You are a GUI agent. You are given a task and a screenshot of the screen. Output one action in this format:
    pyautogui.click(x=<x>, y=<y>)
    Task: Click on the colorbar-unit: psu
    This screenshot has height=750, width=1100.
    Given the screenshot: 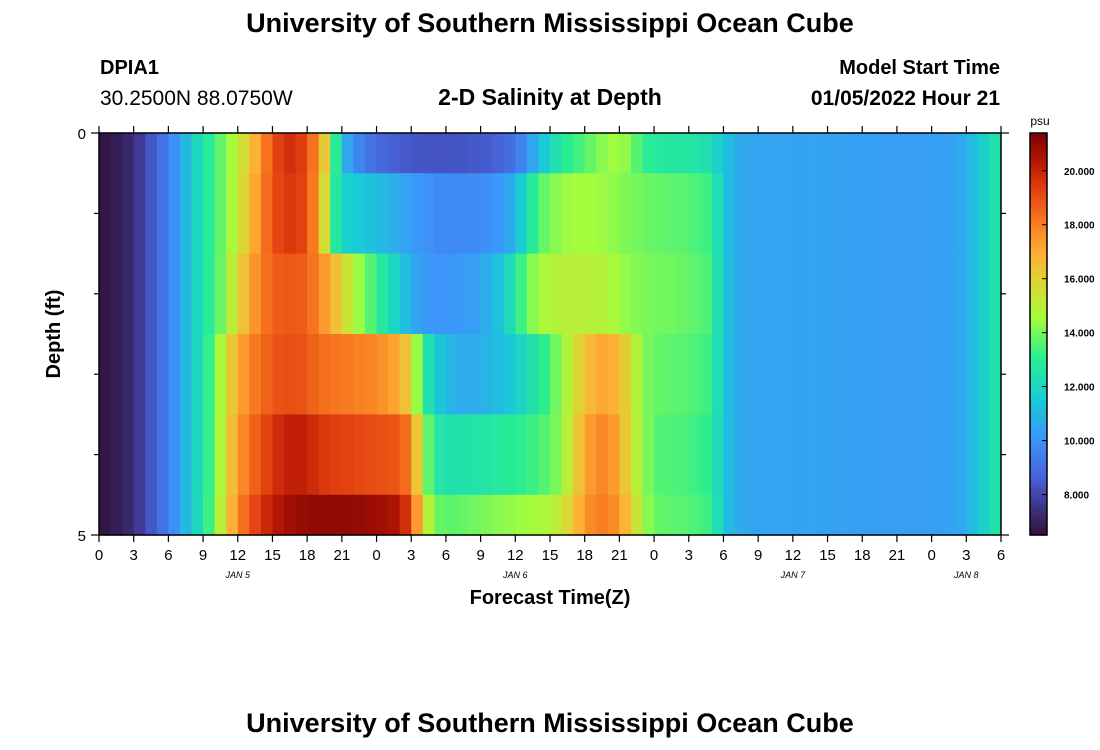 What is the action you would take?
    pyautogui.click(x=1039, y=121)
    